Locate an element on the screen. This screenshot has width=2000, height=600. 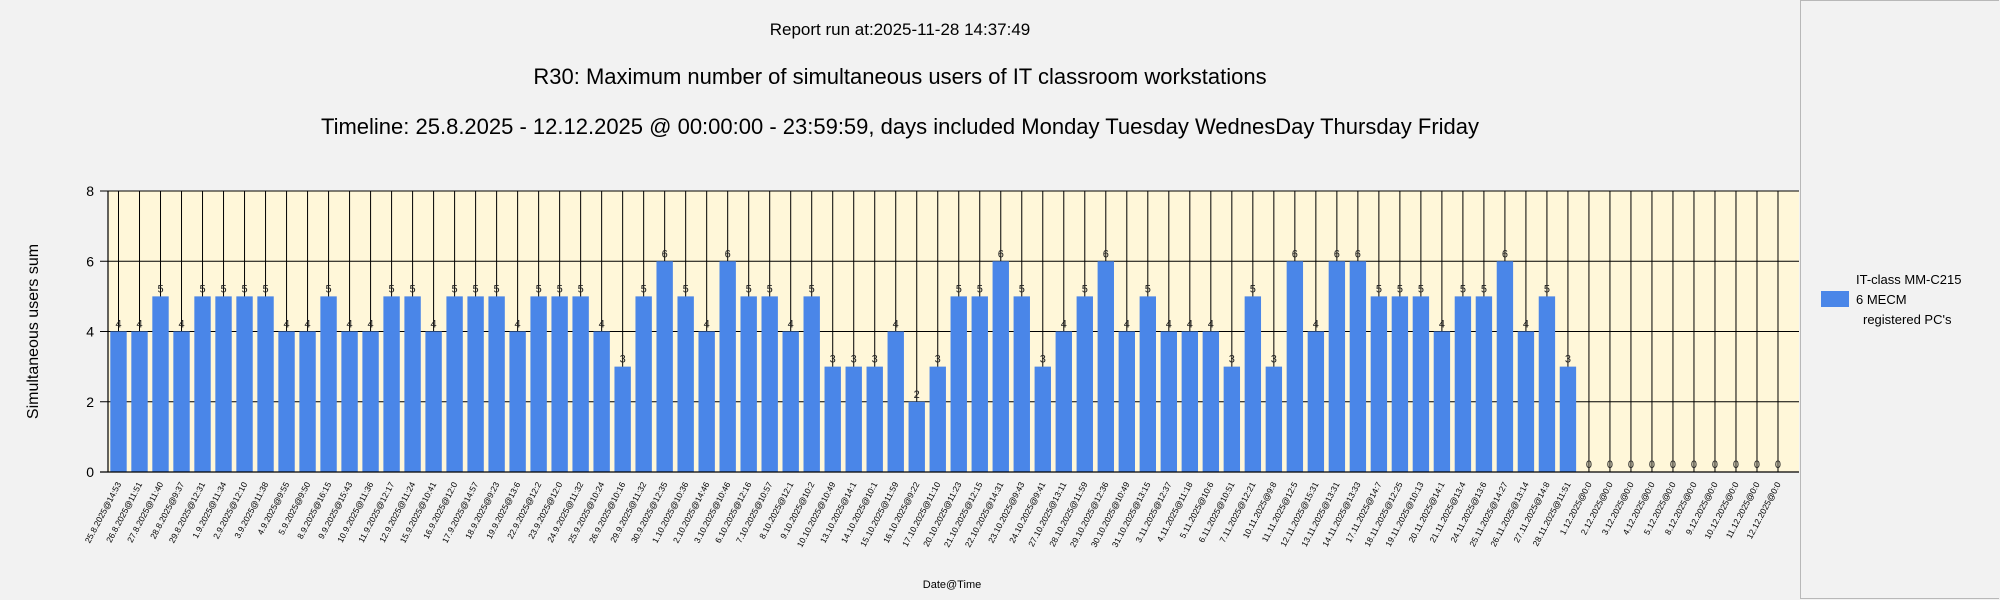
legend-label-line3: registered PC's is located at coordinates (1907, 319).